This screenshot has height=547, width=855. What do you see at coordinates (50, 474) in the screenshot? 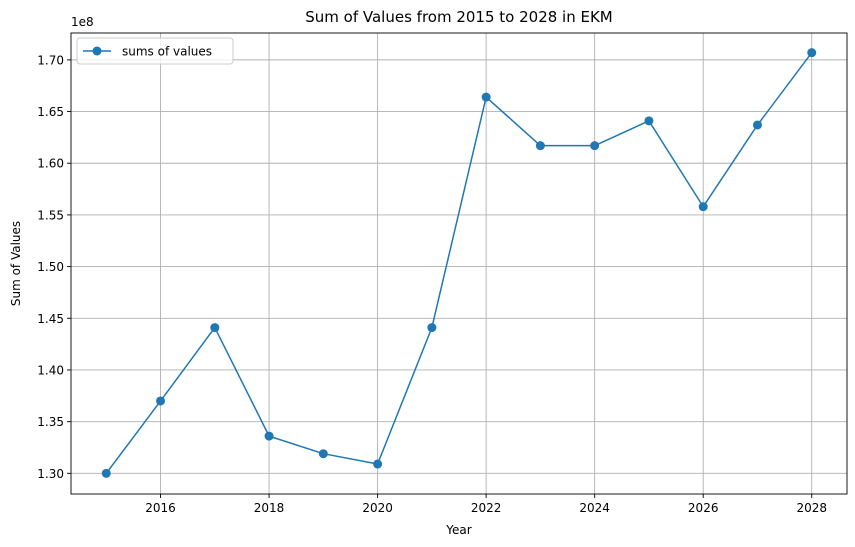
I see `y-tick-label: 1.30` at bounding box center [50, 474].